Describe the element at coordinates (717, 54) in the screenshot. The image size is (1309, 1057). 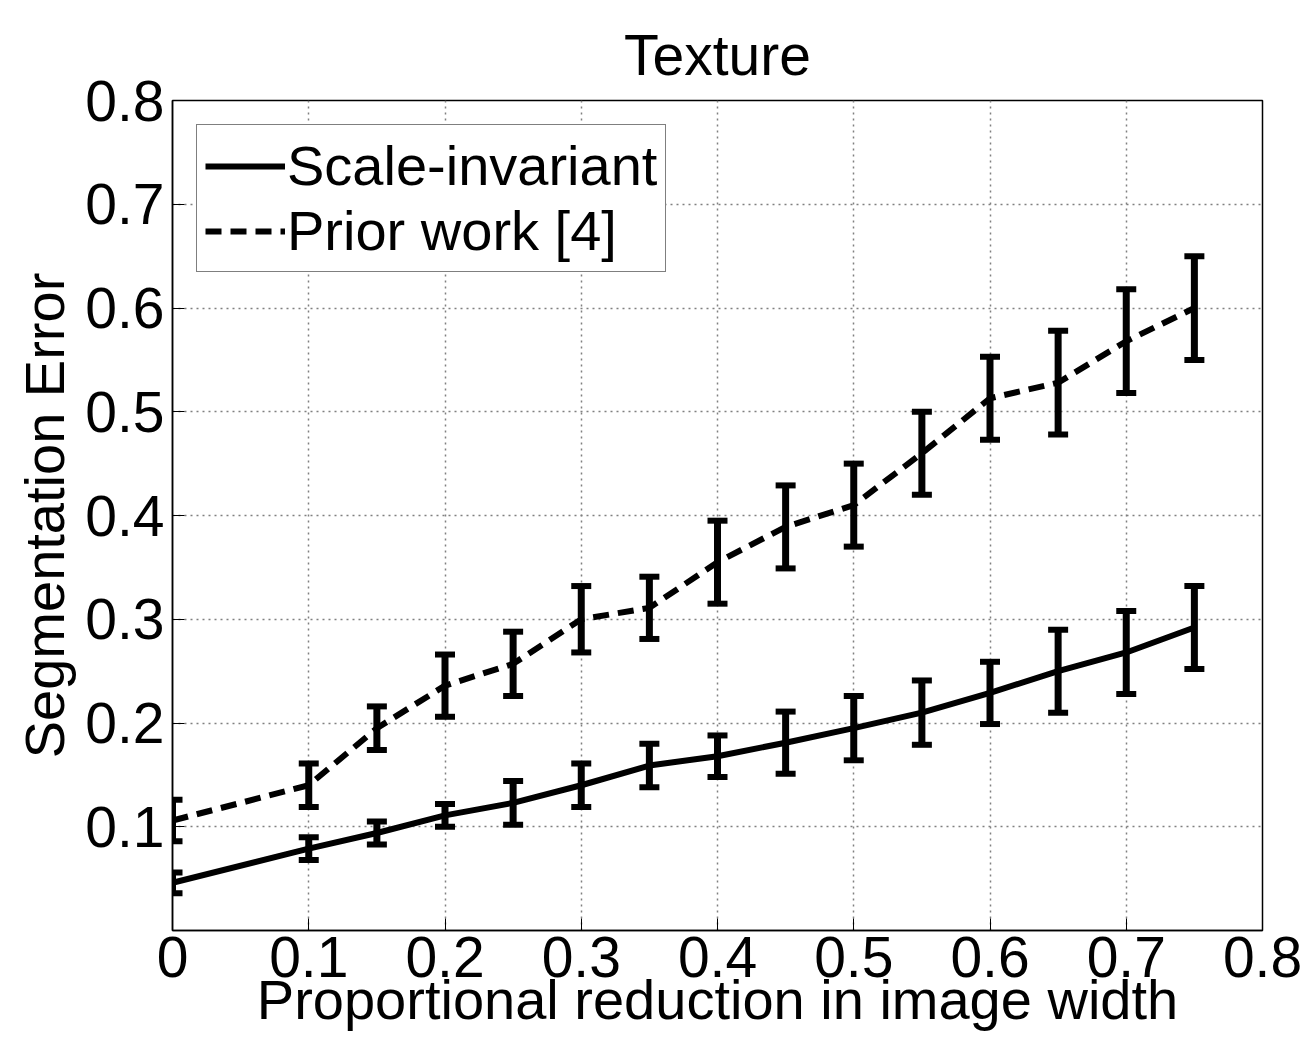
I see `chart-title: Texture` at that location.